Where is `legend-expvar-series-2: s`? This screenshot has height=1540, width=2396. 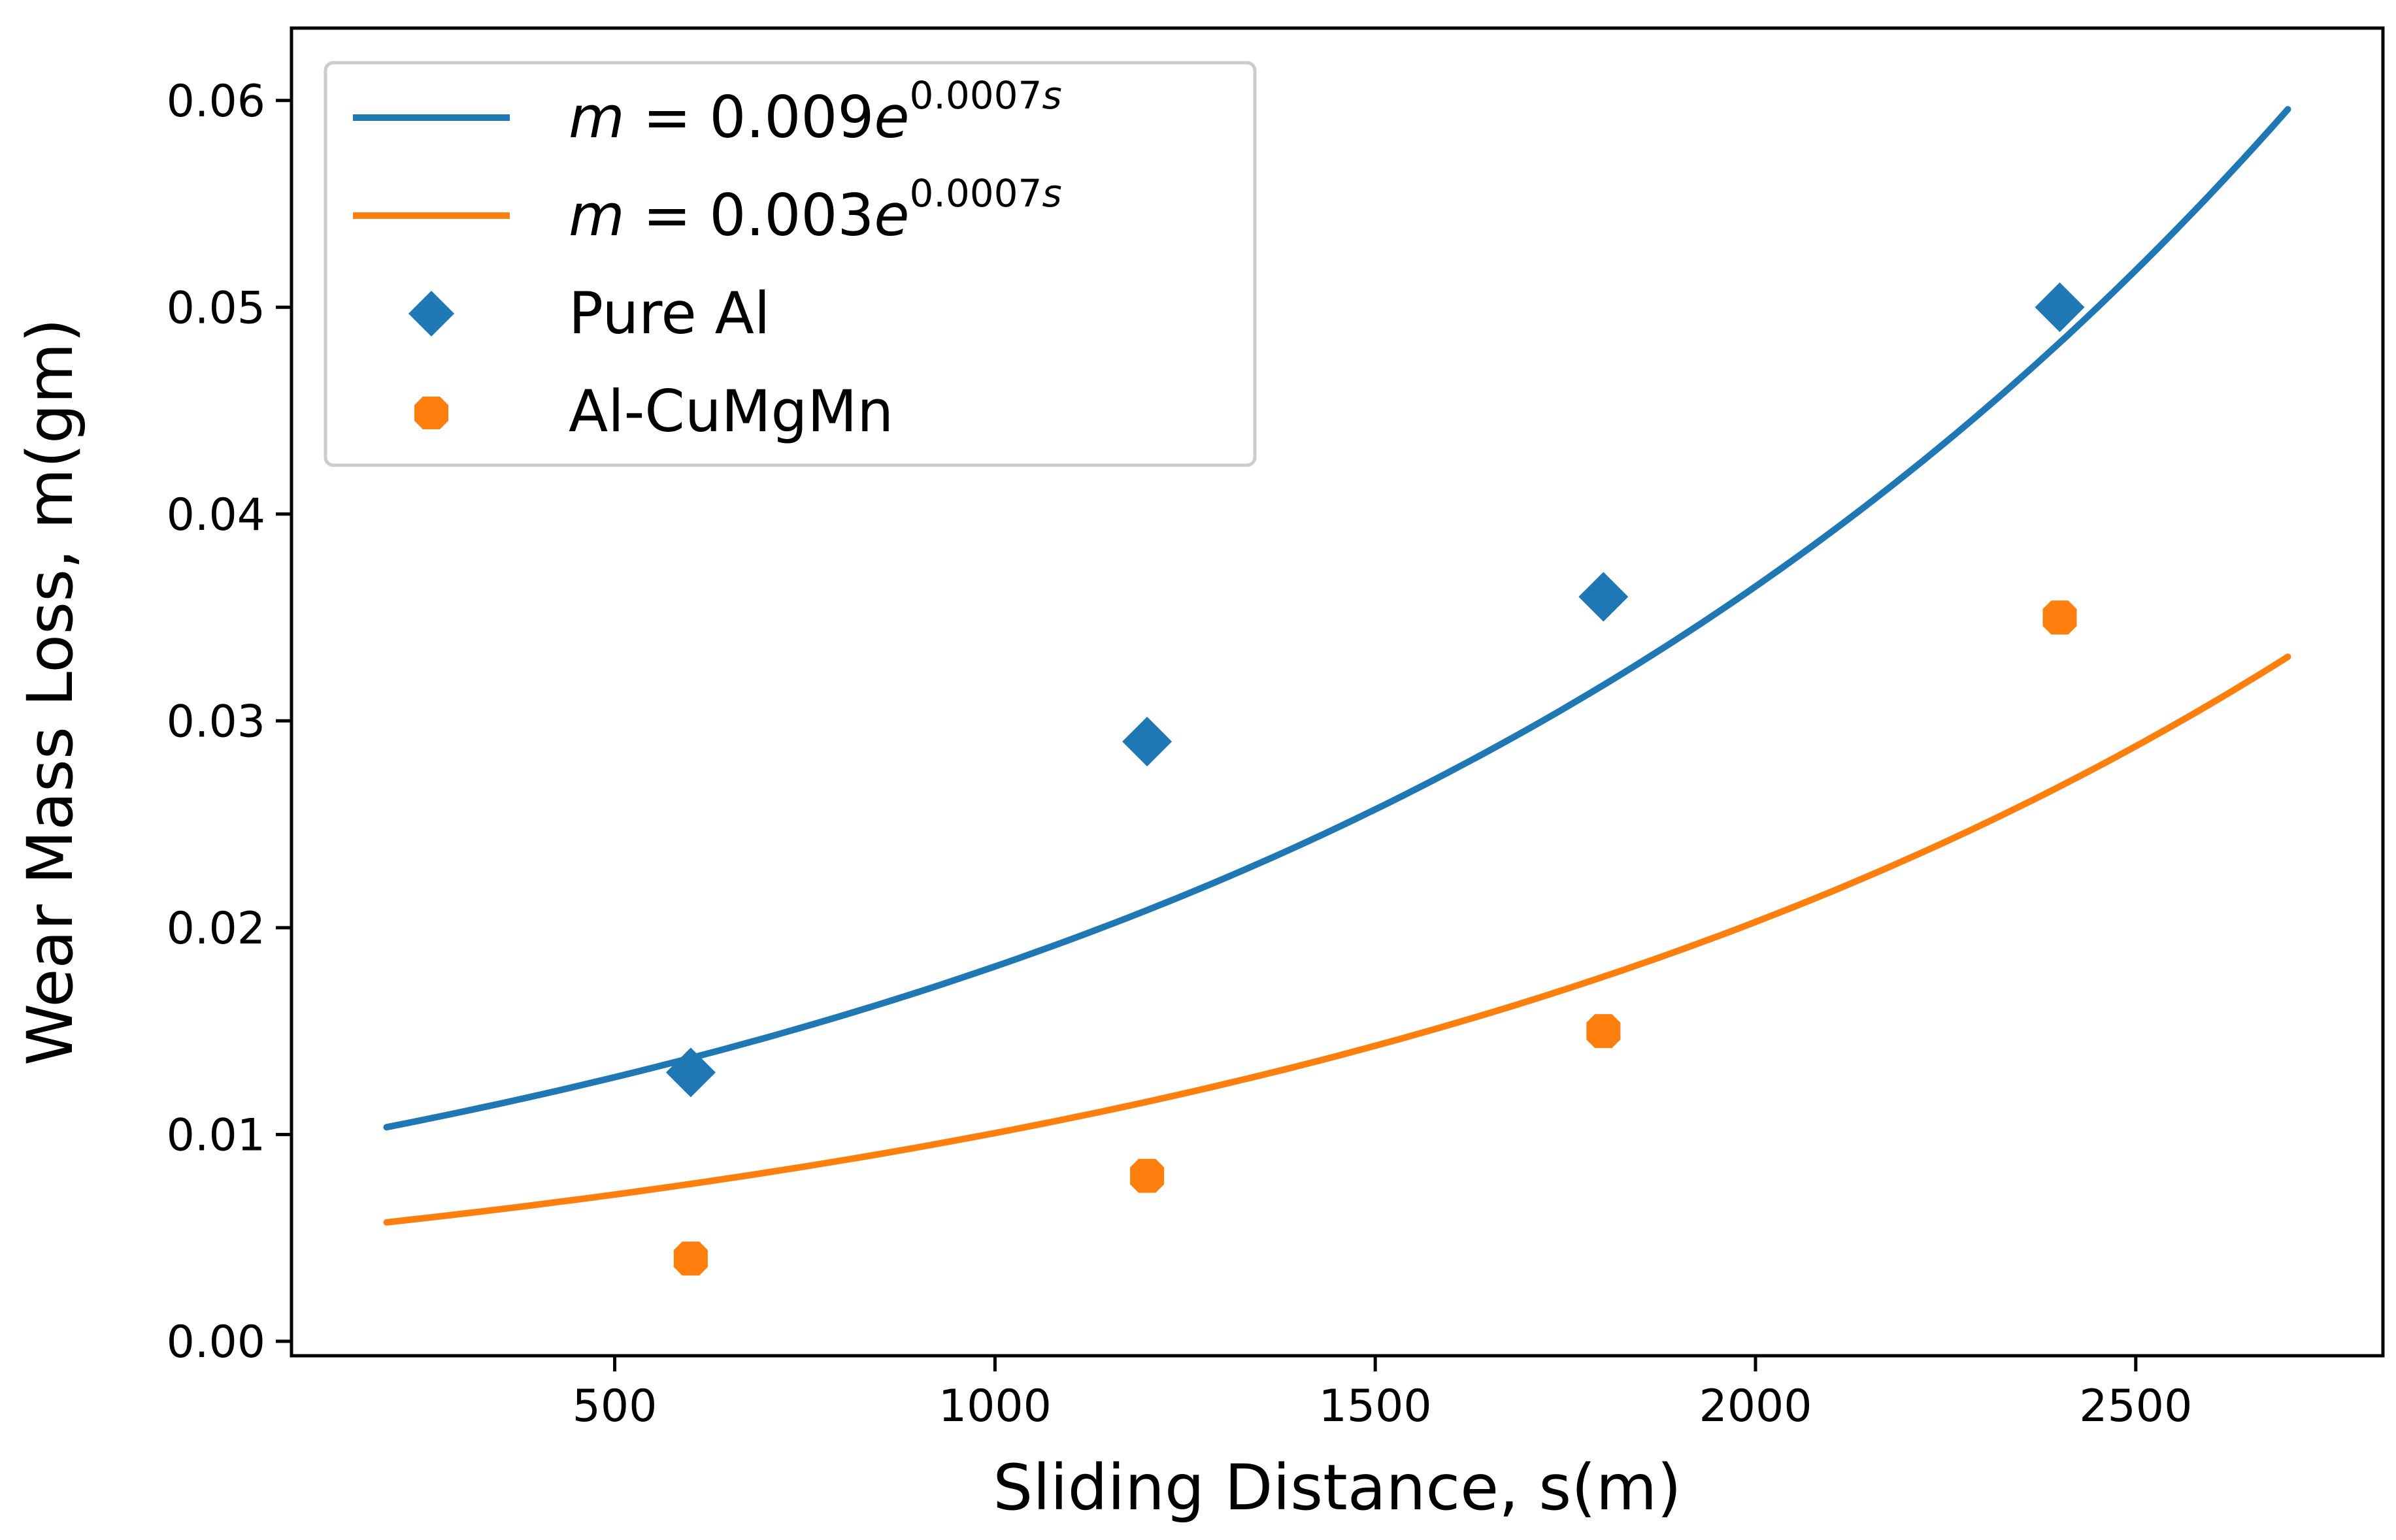 legend-expvar-series-2: s is located at coordinates (1051, 193).